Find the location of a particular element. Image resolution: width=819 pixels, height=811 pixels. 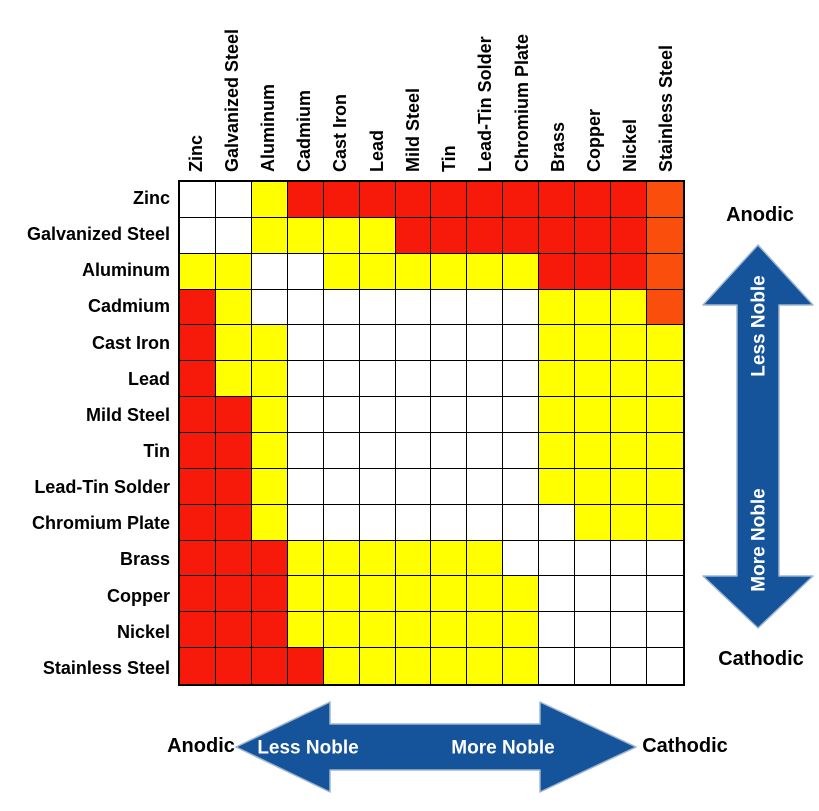

row-label: Cast Iron is located at coordinates (130, 342).